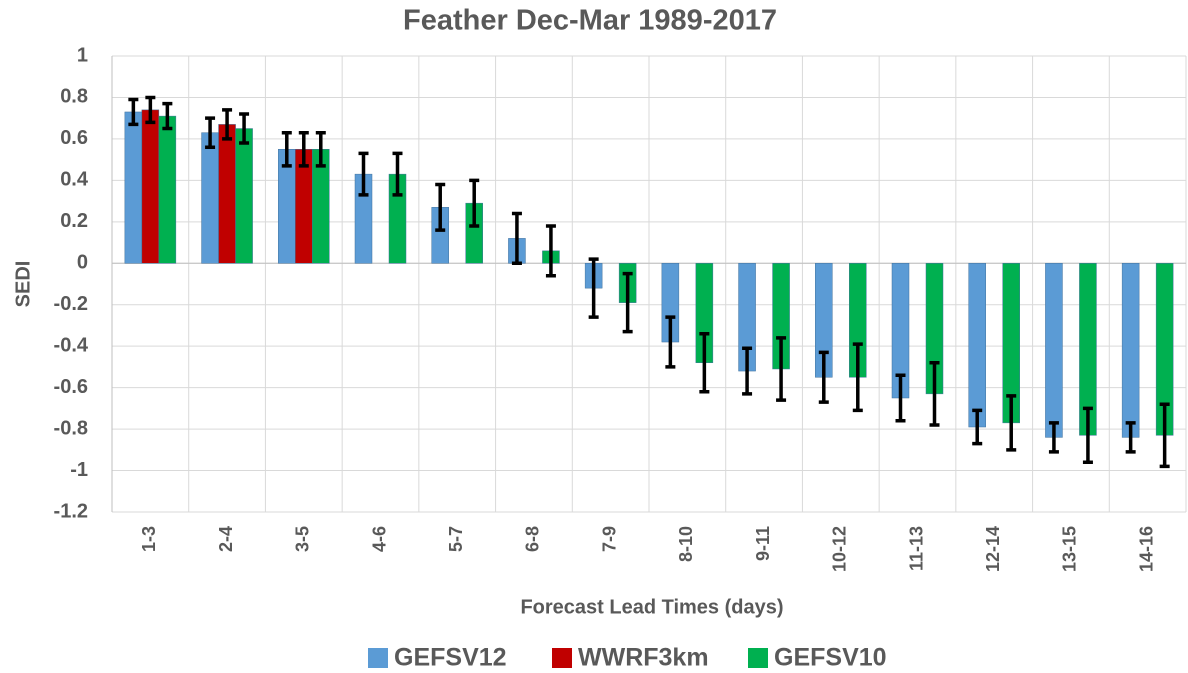 This screenshot has width=1188, height=673. Describe the element at coordinates (686, 544) in the screenshot. I see `x-tick-label: 8-10` at that location.